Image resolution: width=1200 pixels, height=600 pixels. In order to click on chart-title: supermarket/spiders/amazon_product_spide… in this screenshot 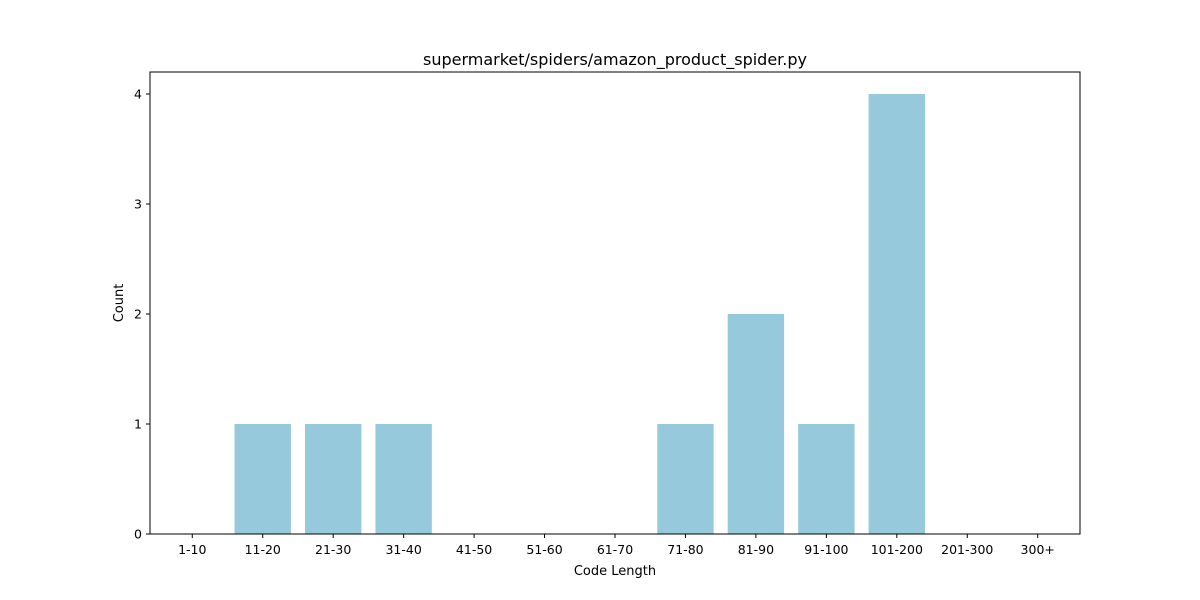, I will do `click(615, 60)`.